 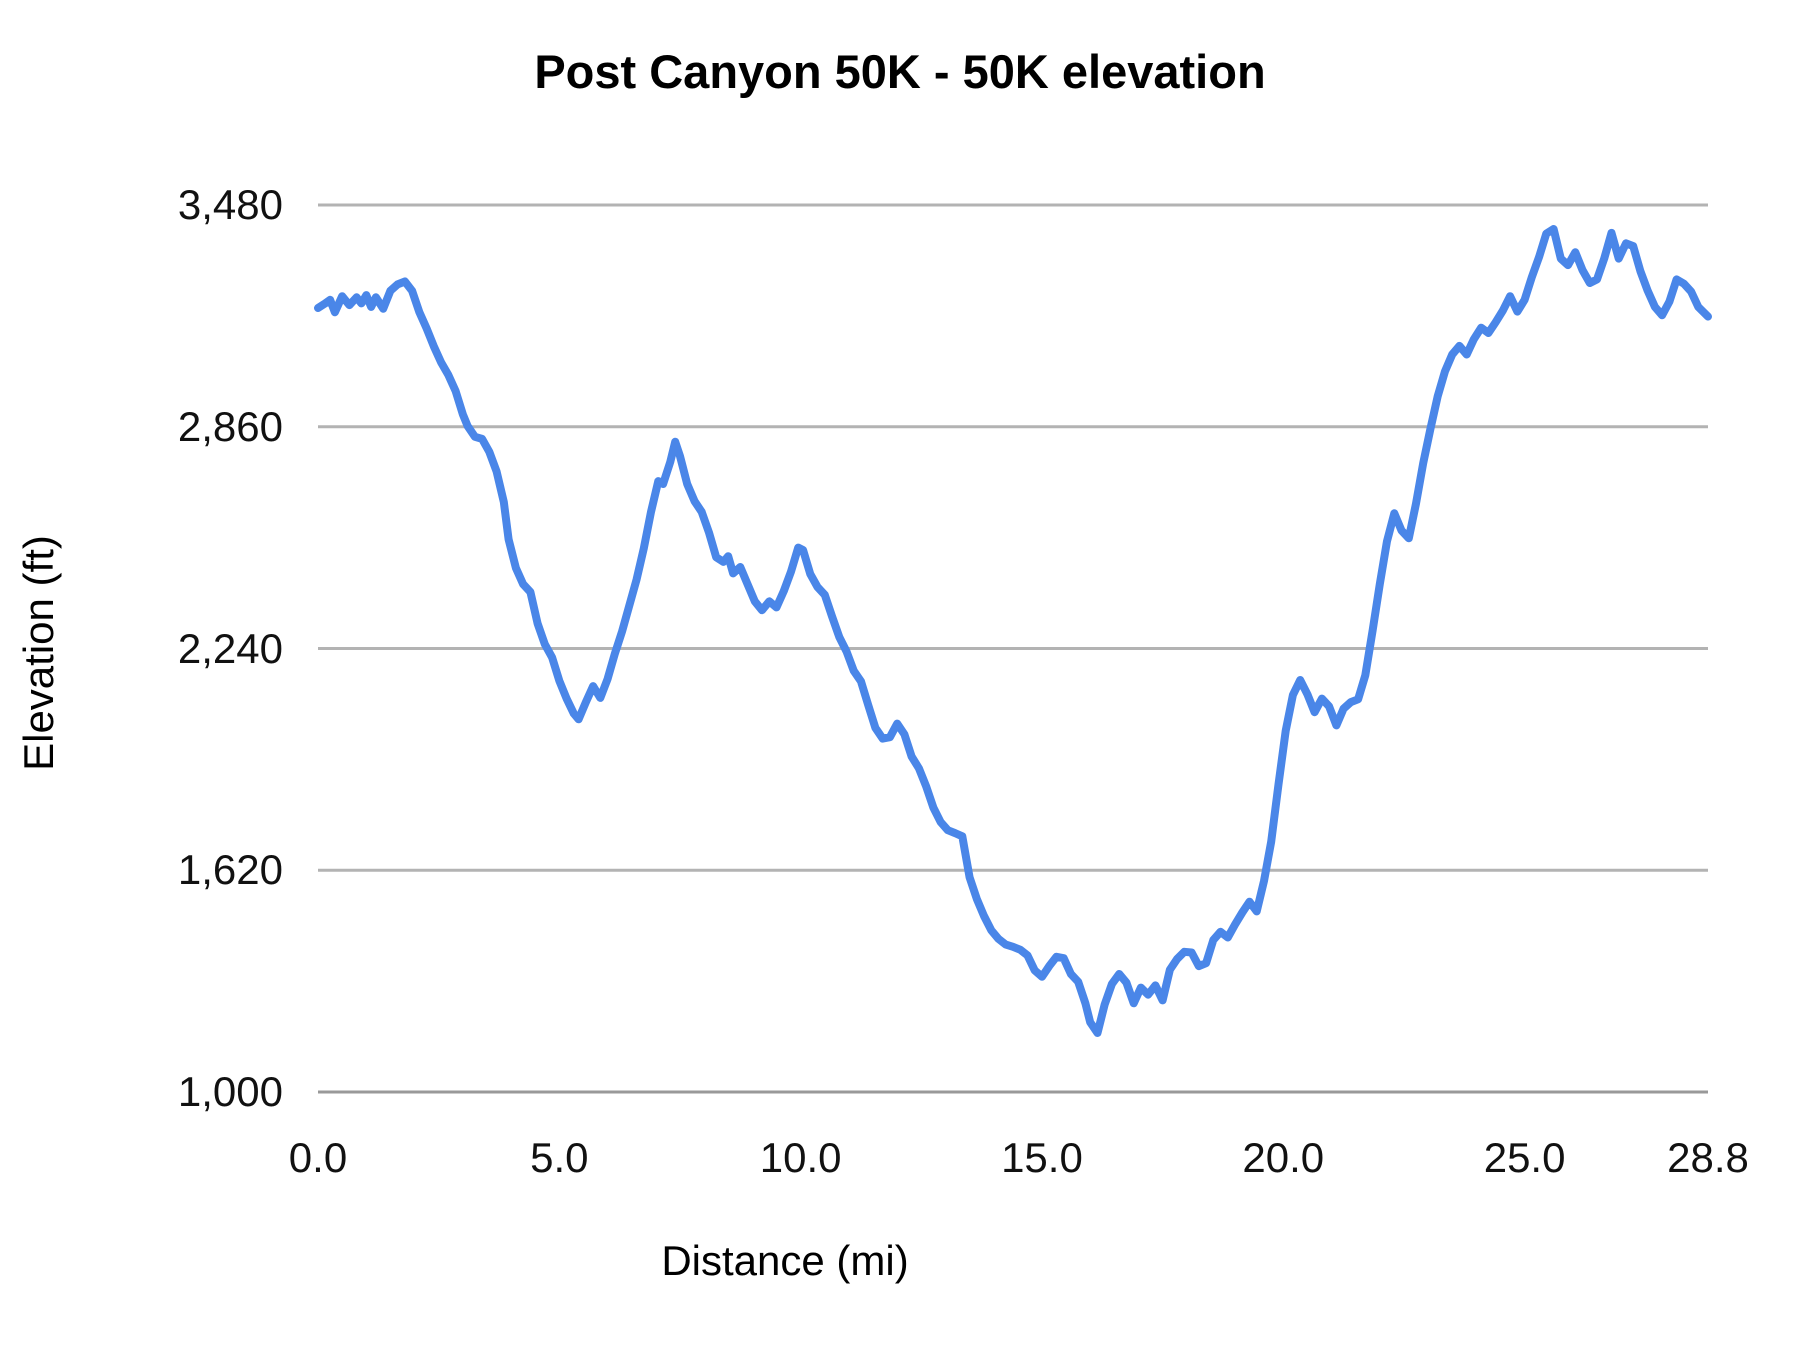 I want to click on y-tick-label: 3,480, so click(x=230, y=204).